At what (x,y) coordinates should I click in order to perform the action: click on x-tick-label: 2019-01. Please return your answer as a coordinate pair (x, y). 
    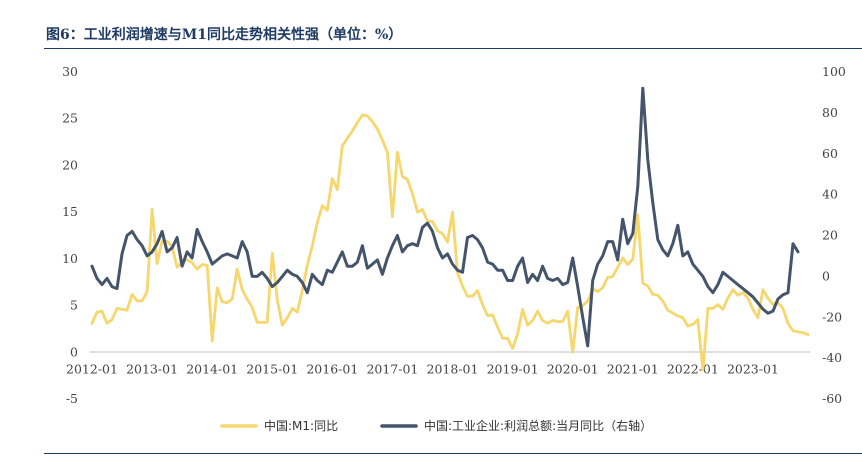
    Looking at the image, I should click on (513, 368).